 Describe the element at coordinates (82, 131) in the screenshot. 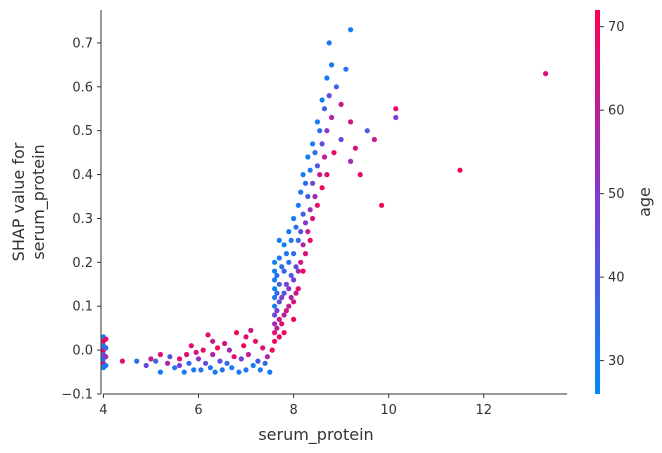

I see `y-tick-label: 0.5` at that location.